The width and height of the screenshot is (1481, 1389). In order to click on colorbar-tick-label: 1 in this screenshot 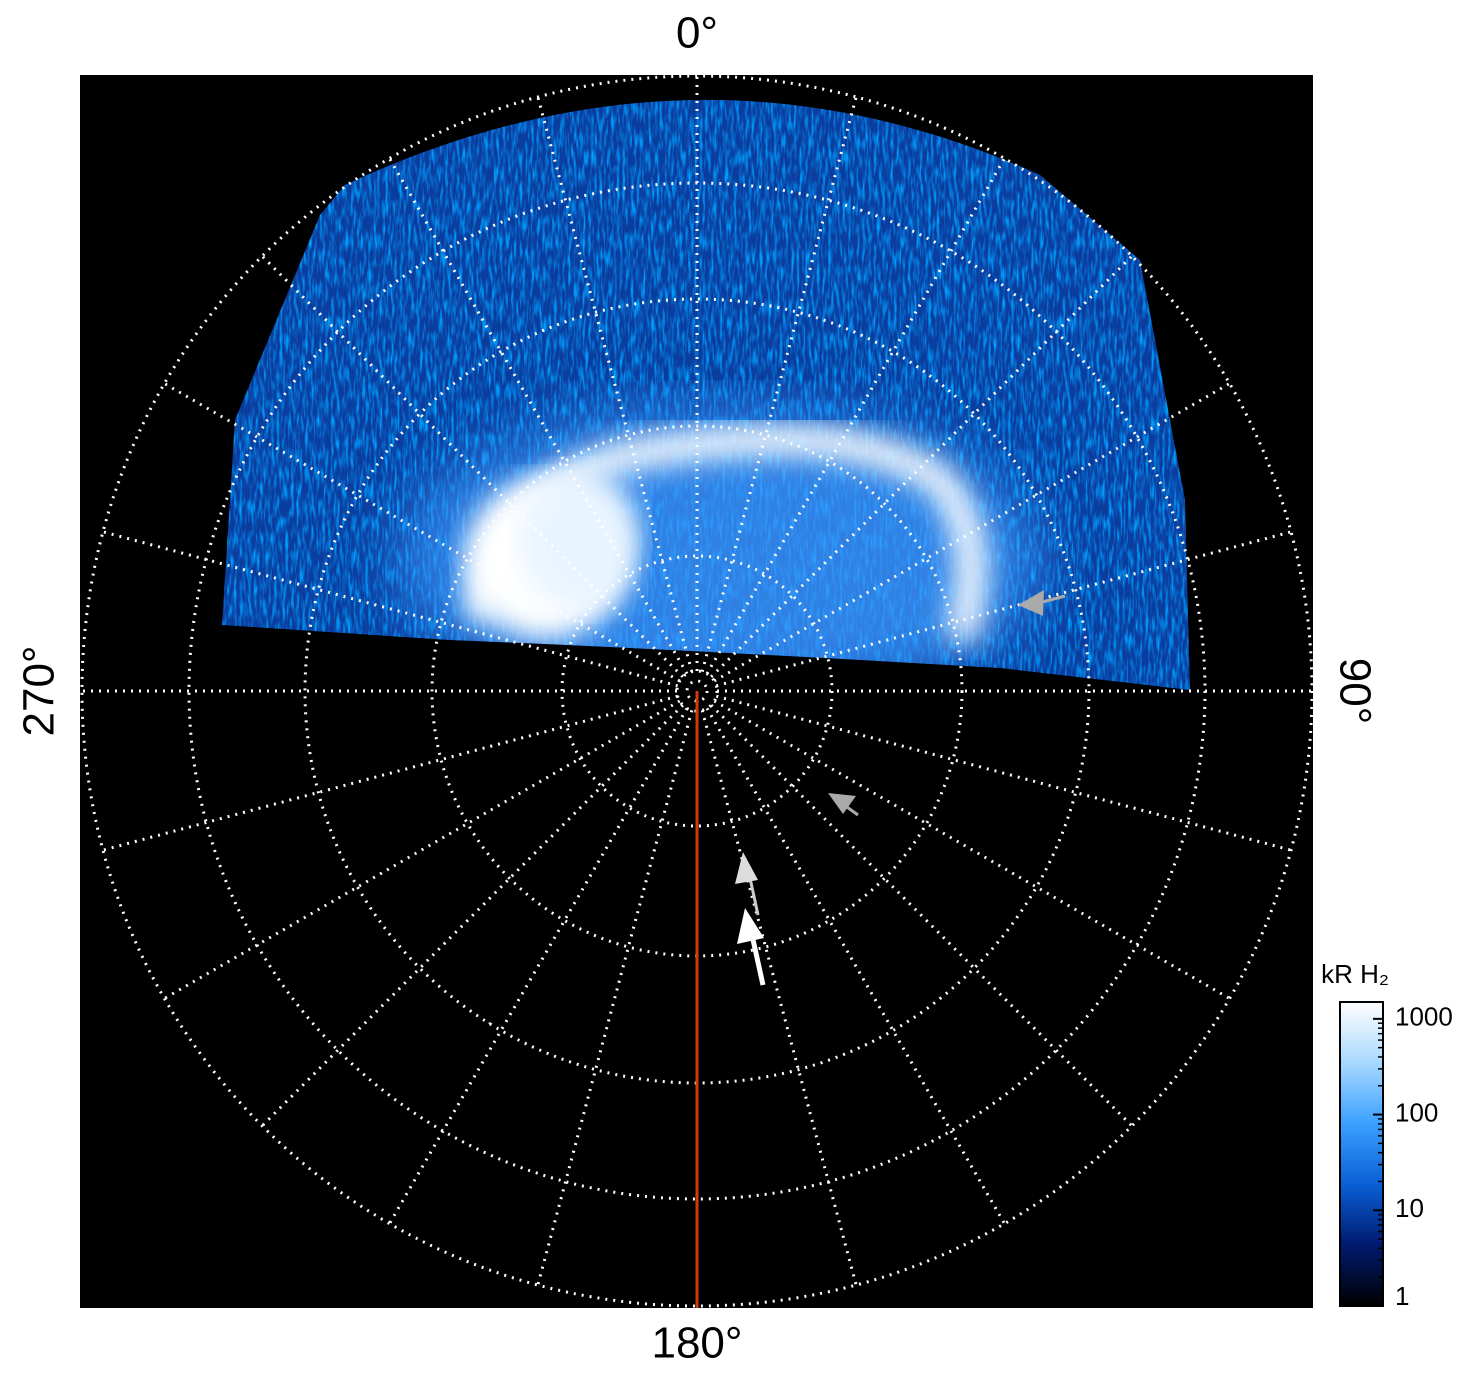, I will do `click(1402, 1296)`.